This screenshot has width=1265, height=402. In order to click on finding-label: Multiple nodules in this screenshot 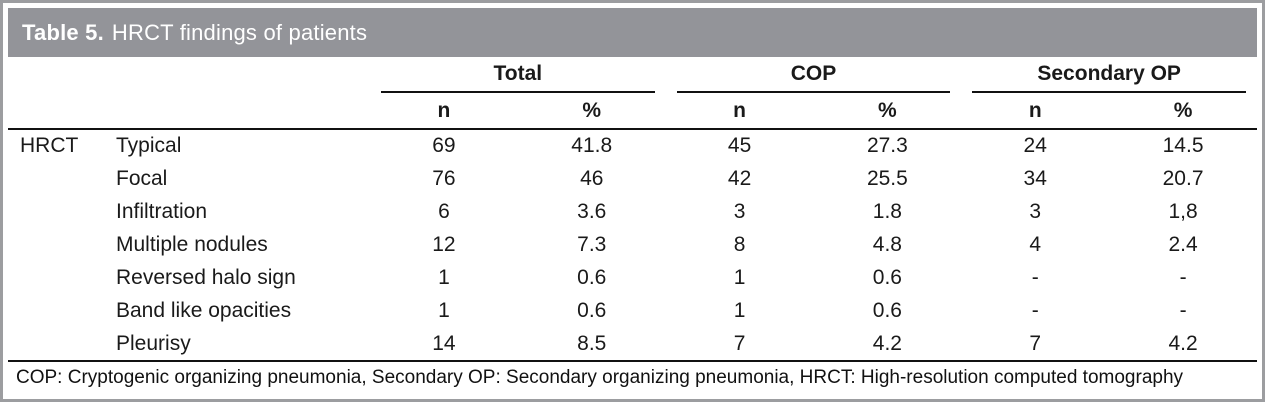, I will do `click(192, 244)`.